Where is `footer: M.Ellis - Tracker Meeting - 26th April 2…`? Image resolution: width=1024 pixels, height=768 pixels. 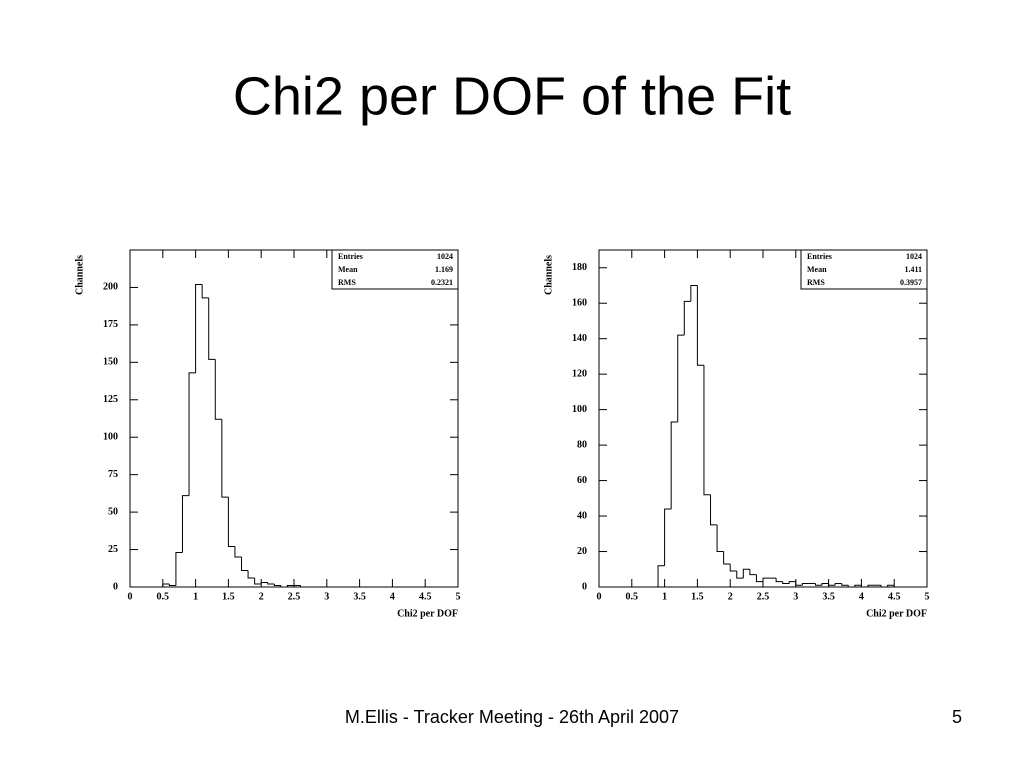
footer: M.Ellis - Tracker Meeting - 26th April 2… is located at coordinates (512, 717).